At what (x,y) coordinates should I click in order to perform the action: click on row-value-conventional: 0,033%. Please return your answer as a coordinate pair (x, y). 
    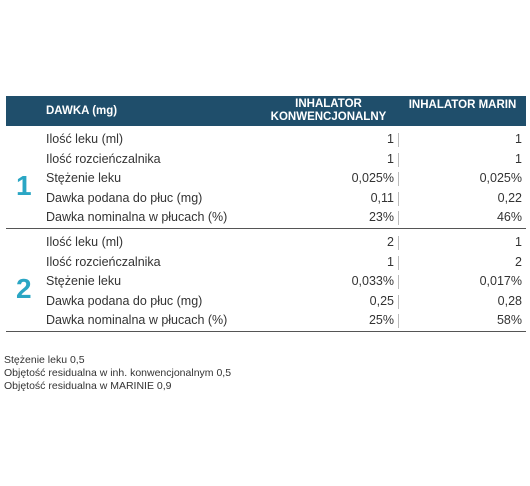
    Looking at the image, I should click on (372, 281).